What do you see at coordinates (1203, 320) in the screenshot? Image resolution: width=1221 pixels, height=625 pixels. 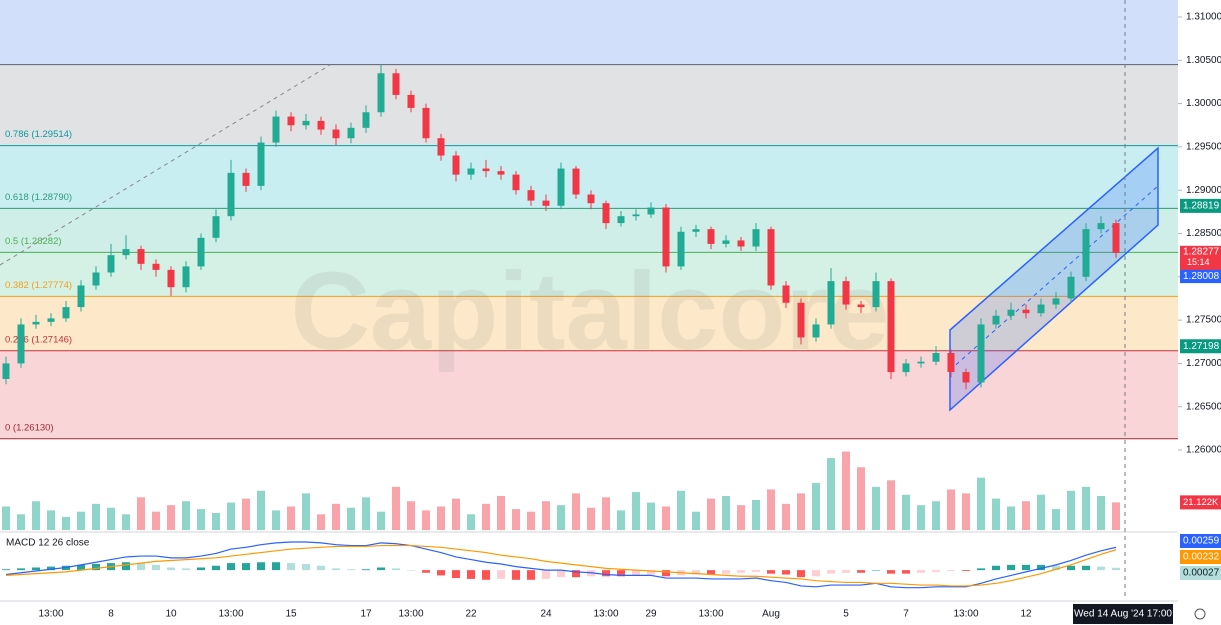 I see `y-tick-label: 1.27500` at bounding box center [1203, 320].